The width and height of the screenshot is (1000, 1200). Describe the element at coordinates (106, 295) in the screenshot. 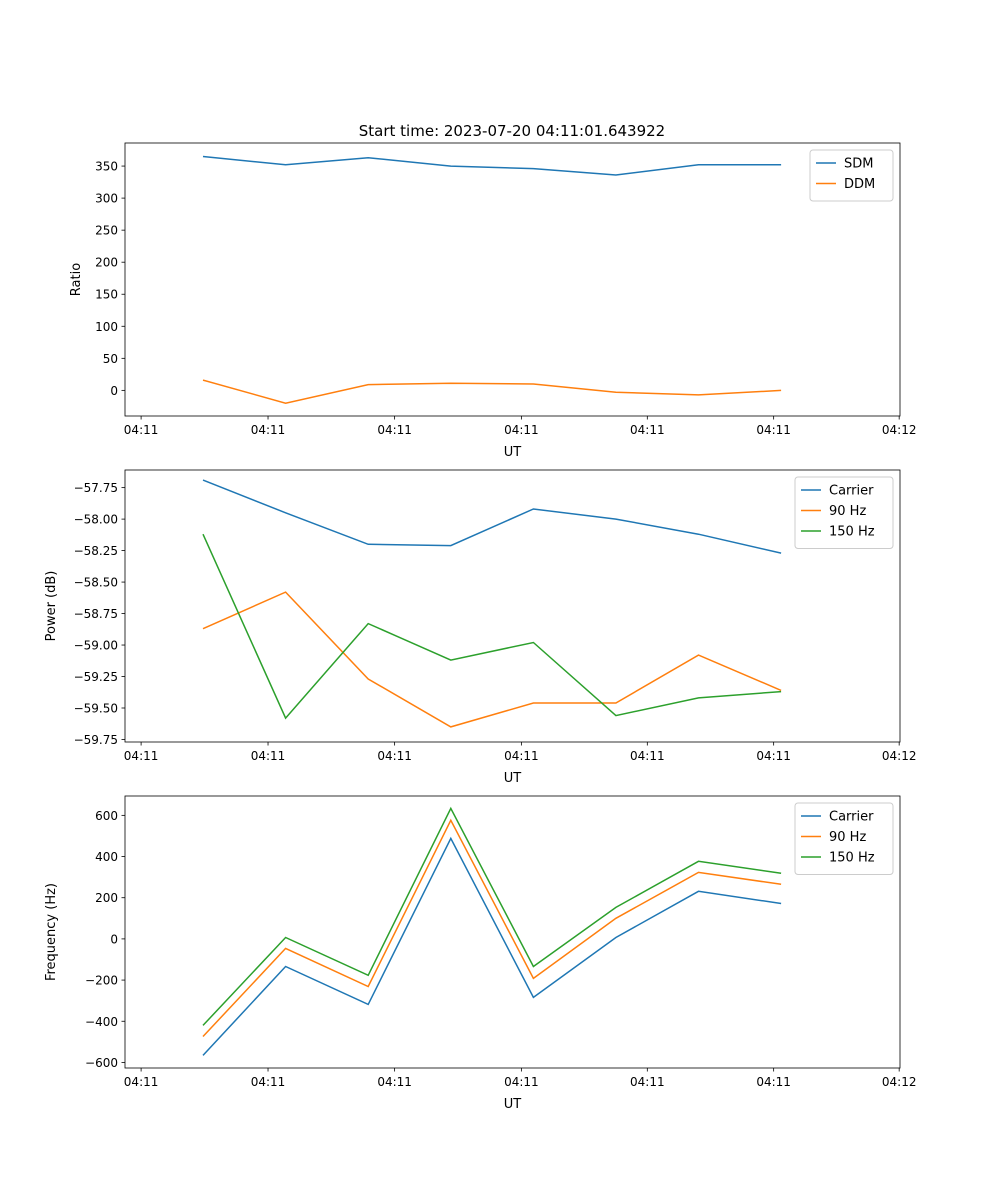

I see `y-tick-label: 150` at that location.